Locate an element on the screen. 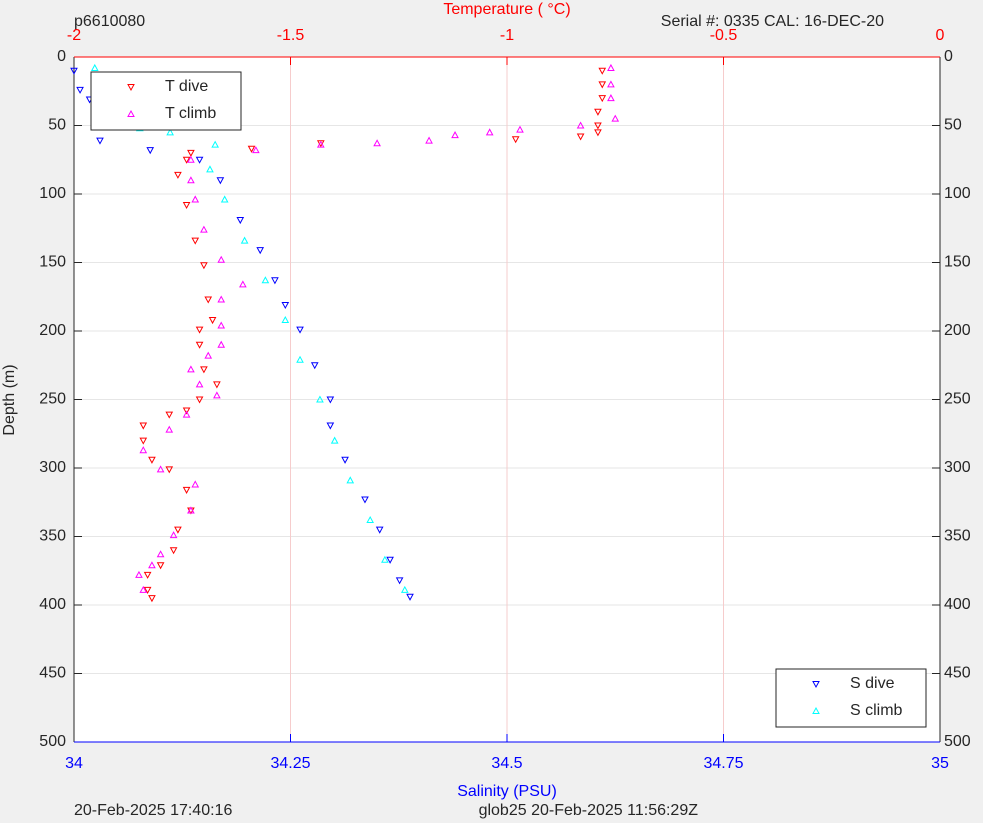 Image resolution: width=983 pixels, height=823 pixels. legend-label: T dive is located at coordinates (186, 86).